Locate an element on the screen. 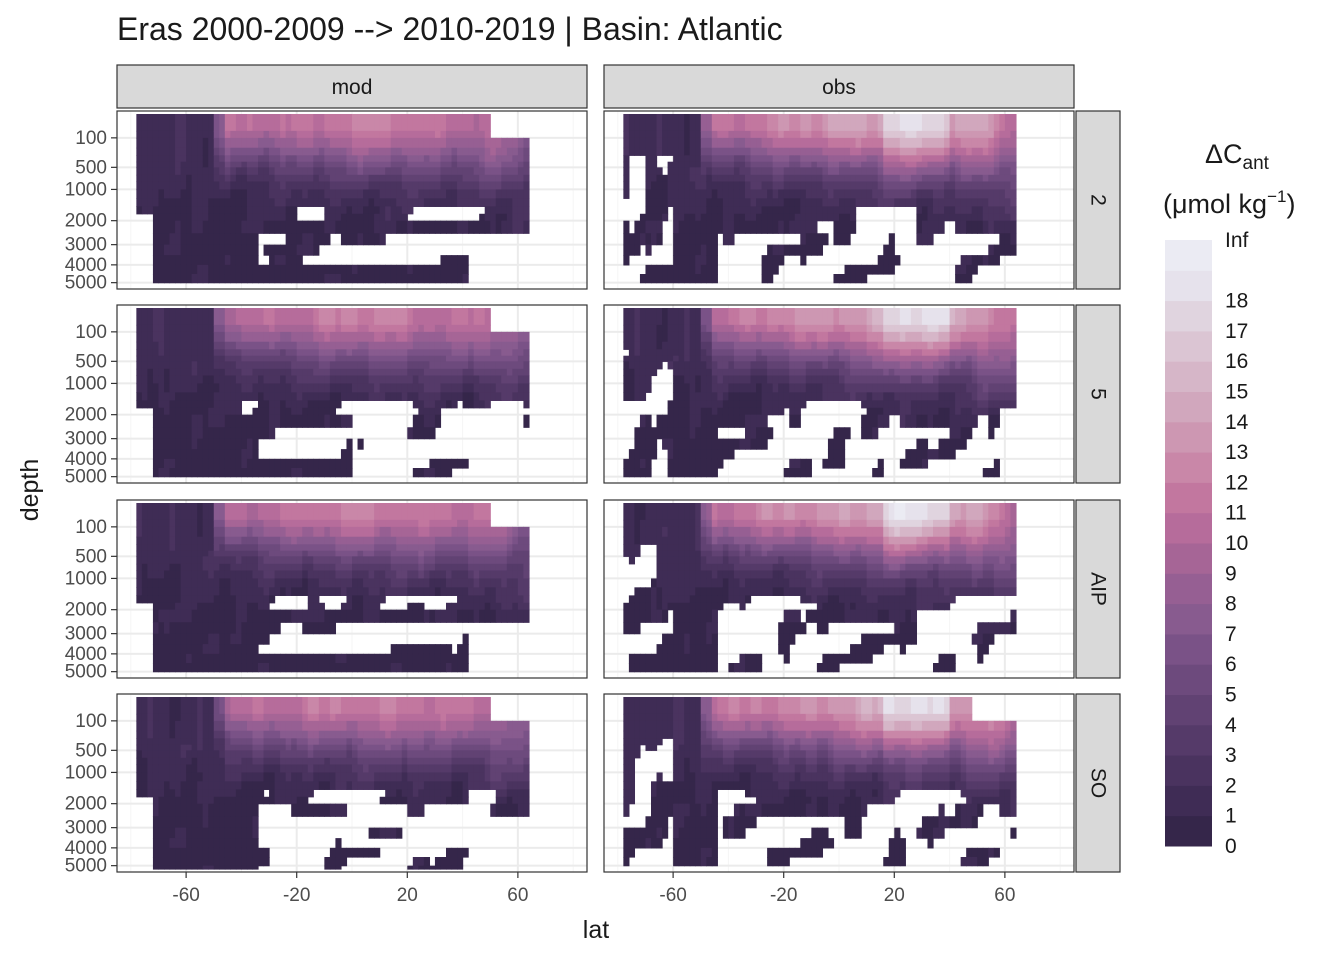  panel-2-mod is located at coordinates (352, 200).